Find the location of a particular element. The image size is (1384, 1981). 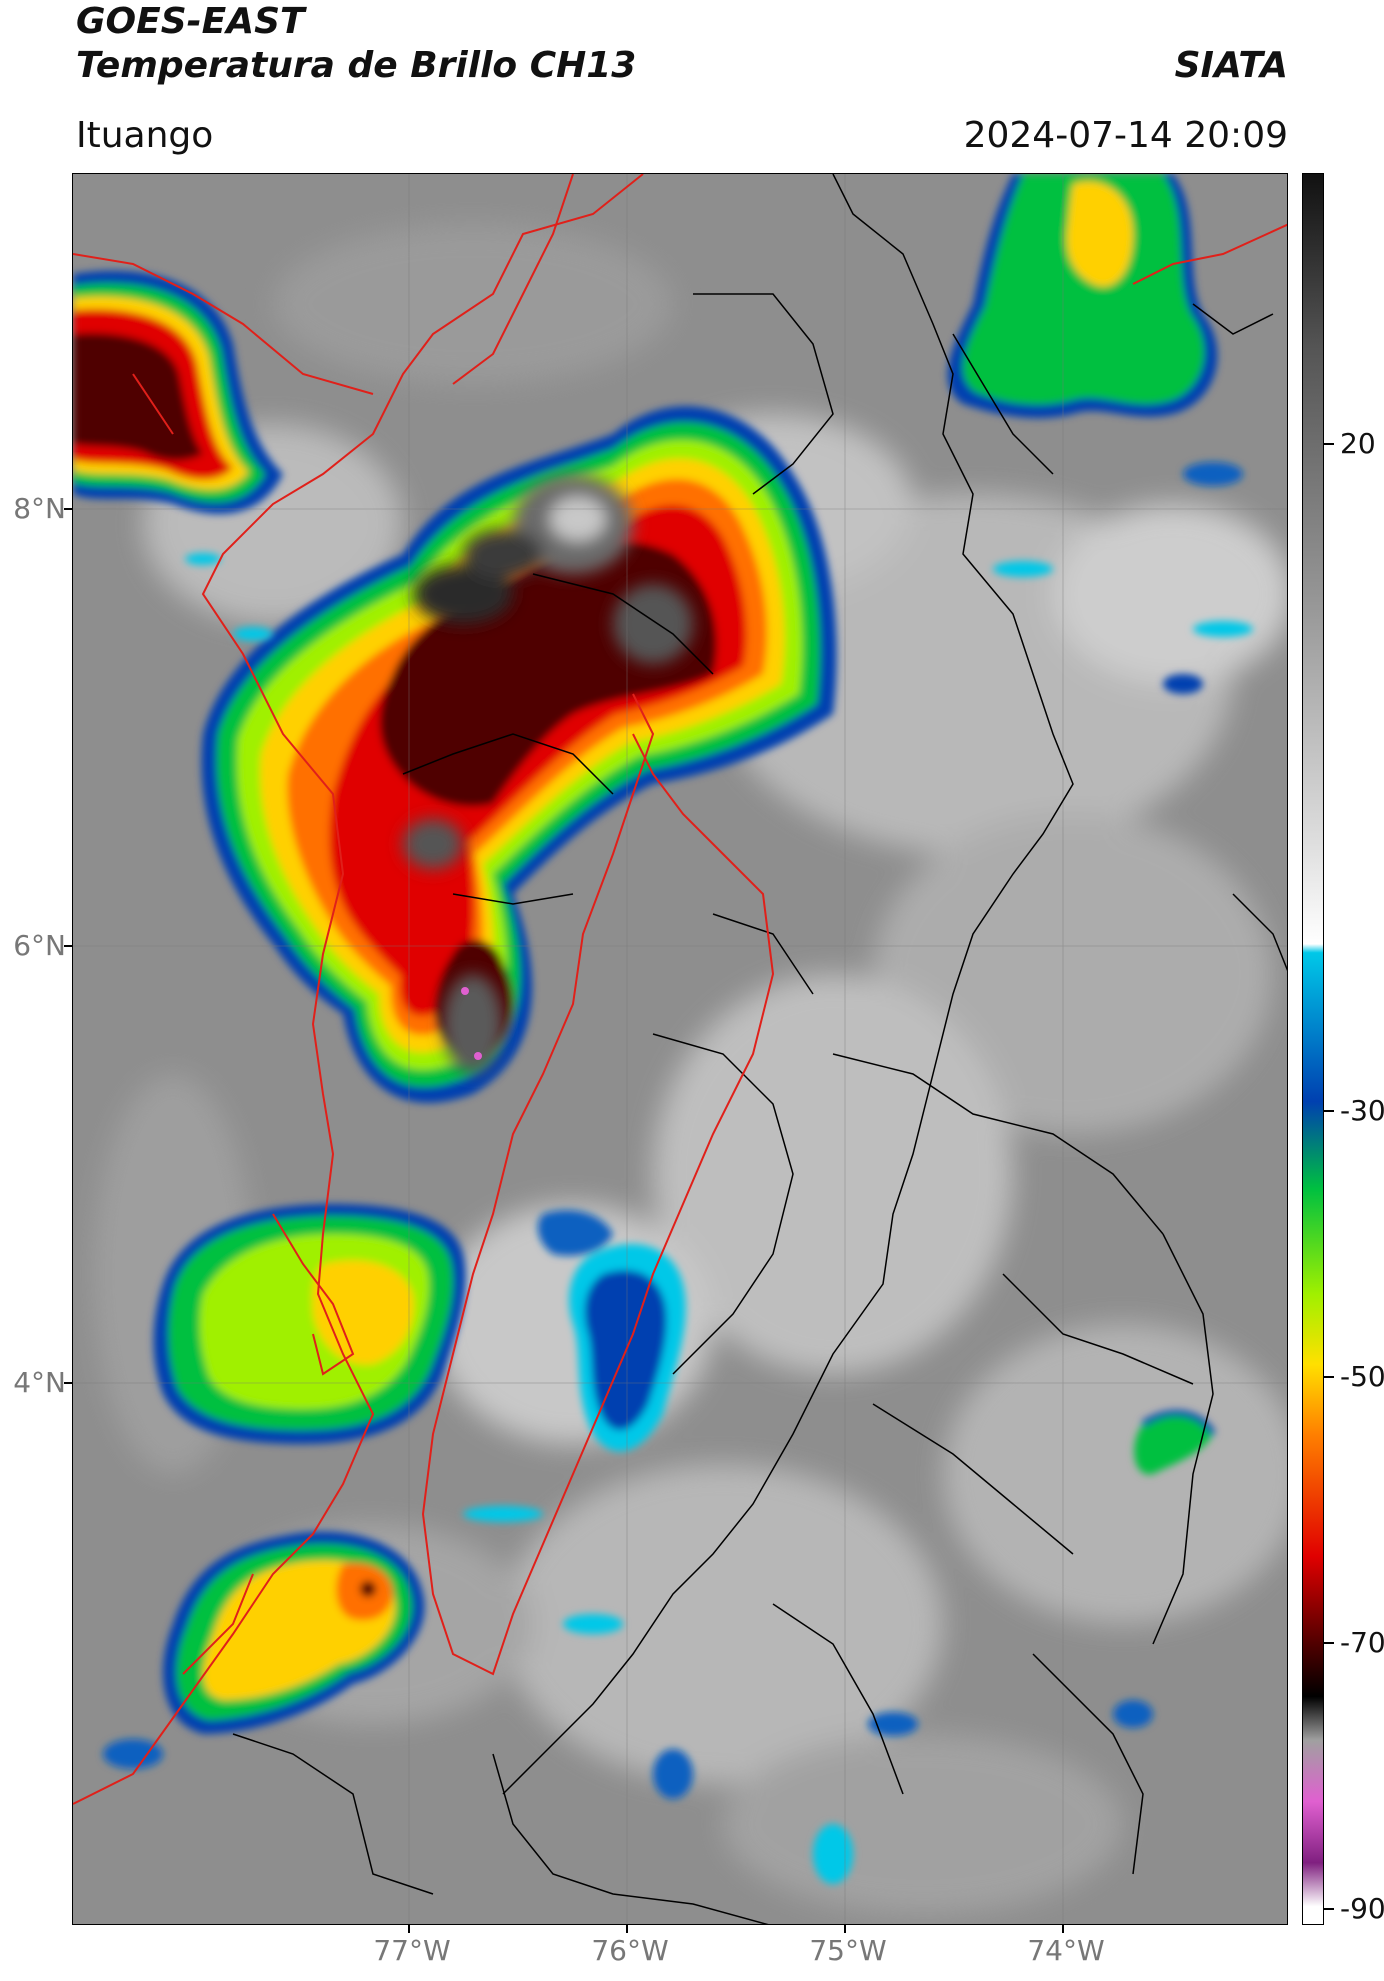

colorbar-label-20: 20 is located at coordinates (1358, 443).